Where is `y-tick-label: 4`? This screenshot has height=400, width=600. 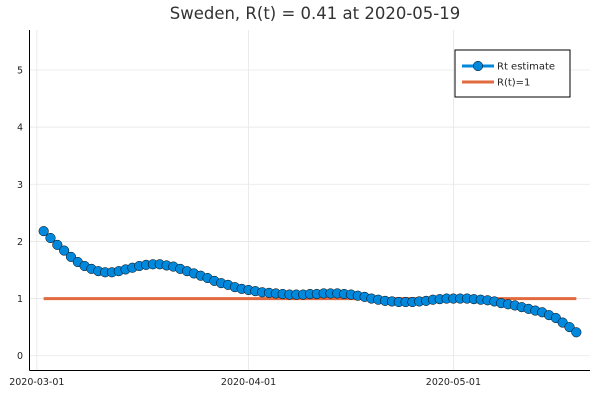
y-tick-label: 4 is located at coordinates (20, 128).